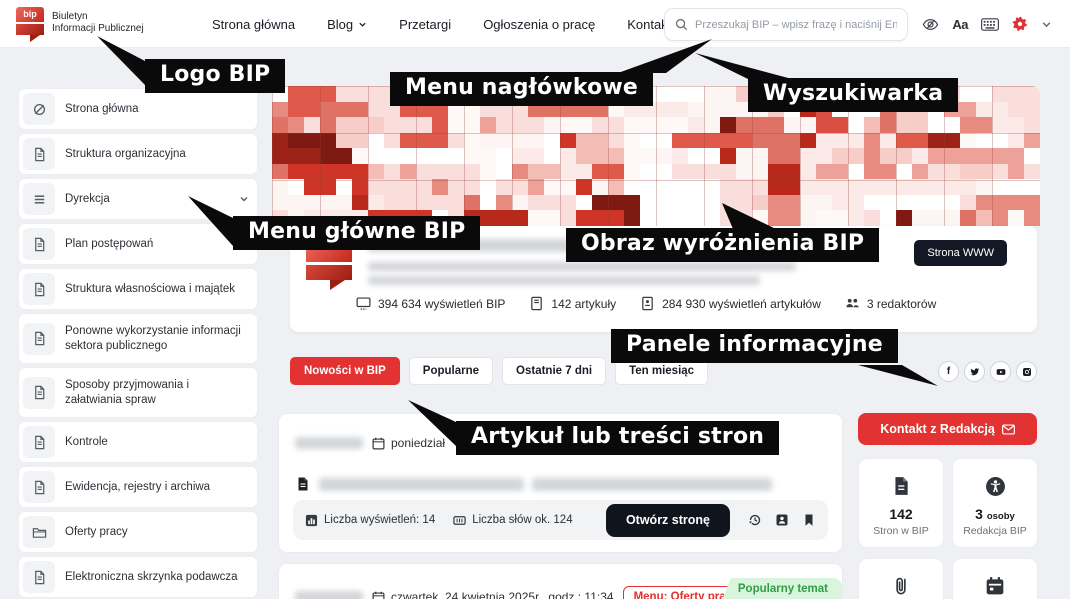 Image resolution: width=1070 pixels, height=599 pixels. Describe the element at coordinates (781, 588) in the screenshot. I see `popular-topic-badge: Popularny temat` at that location.